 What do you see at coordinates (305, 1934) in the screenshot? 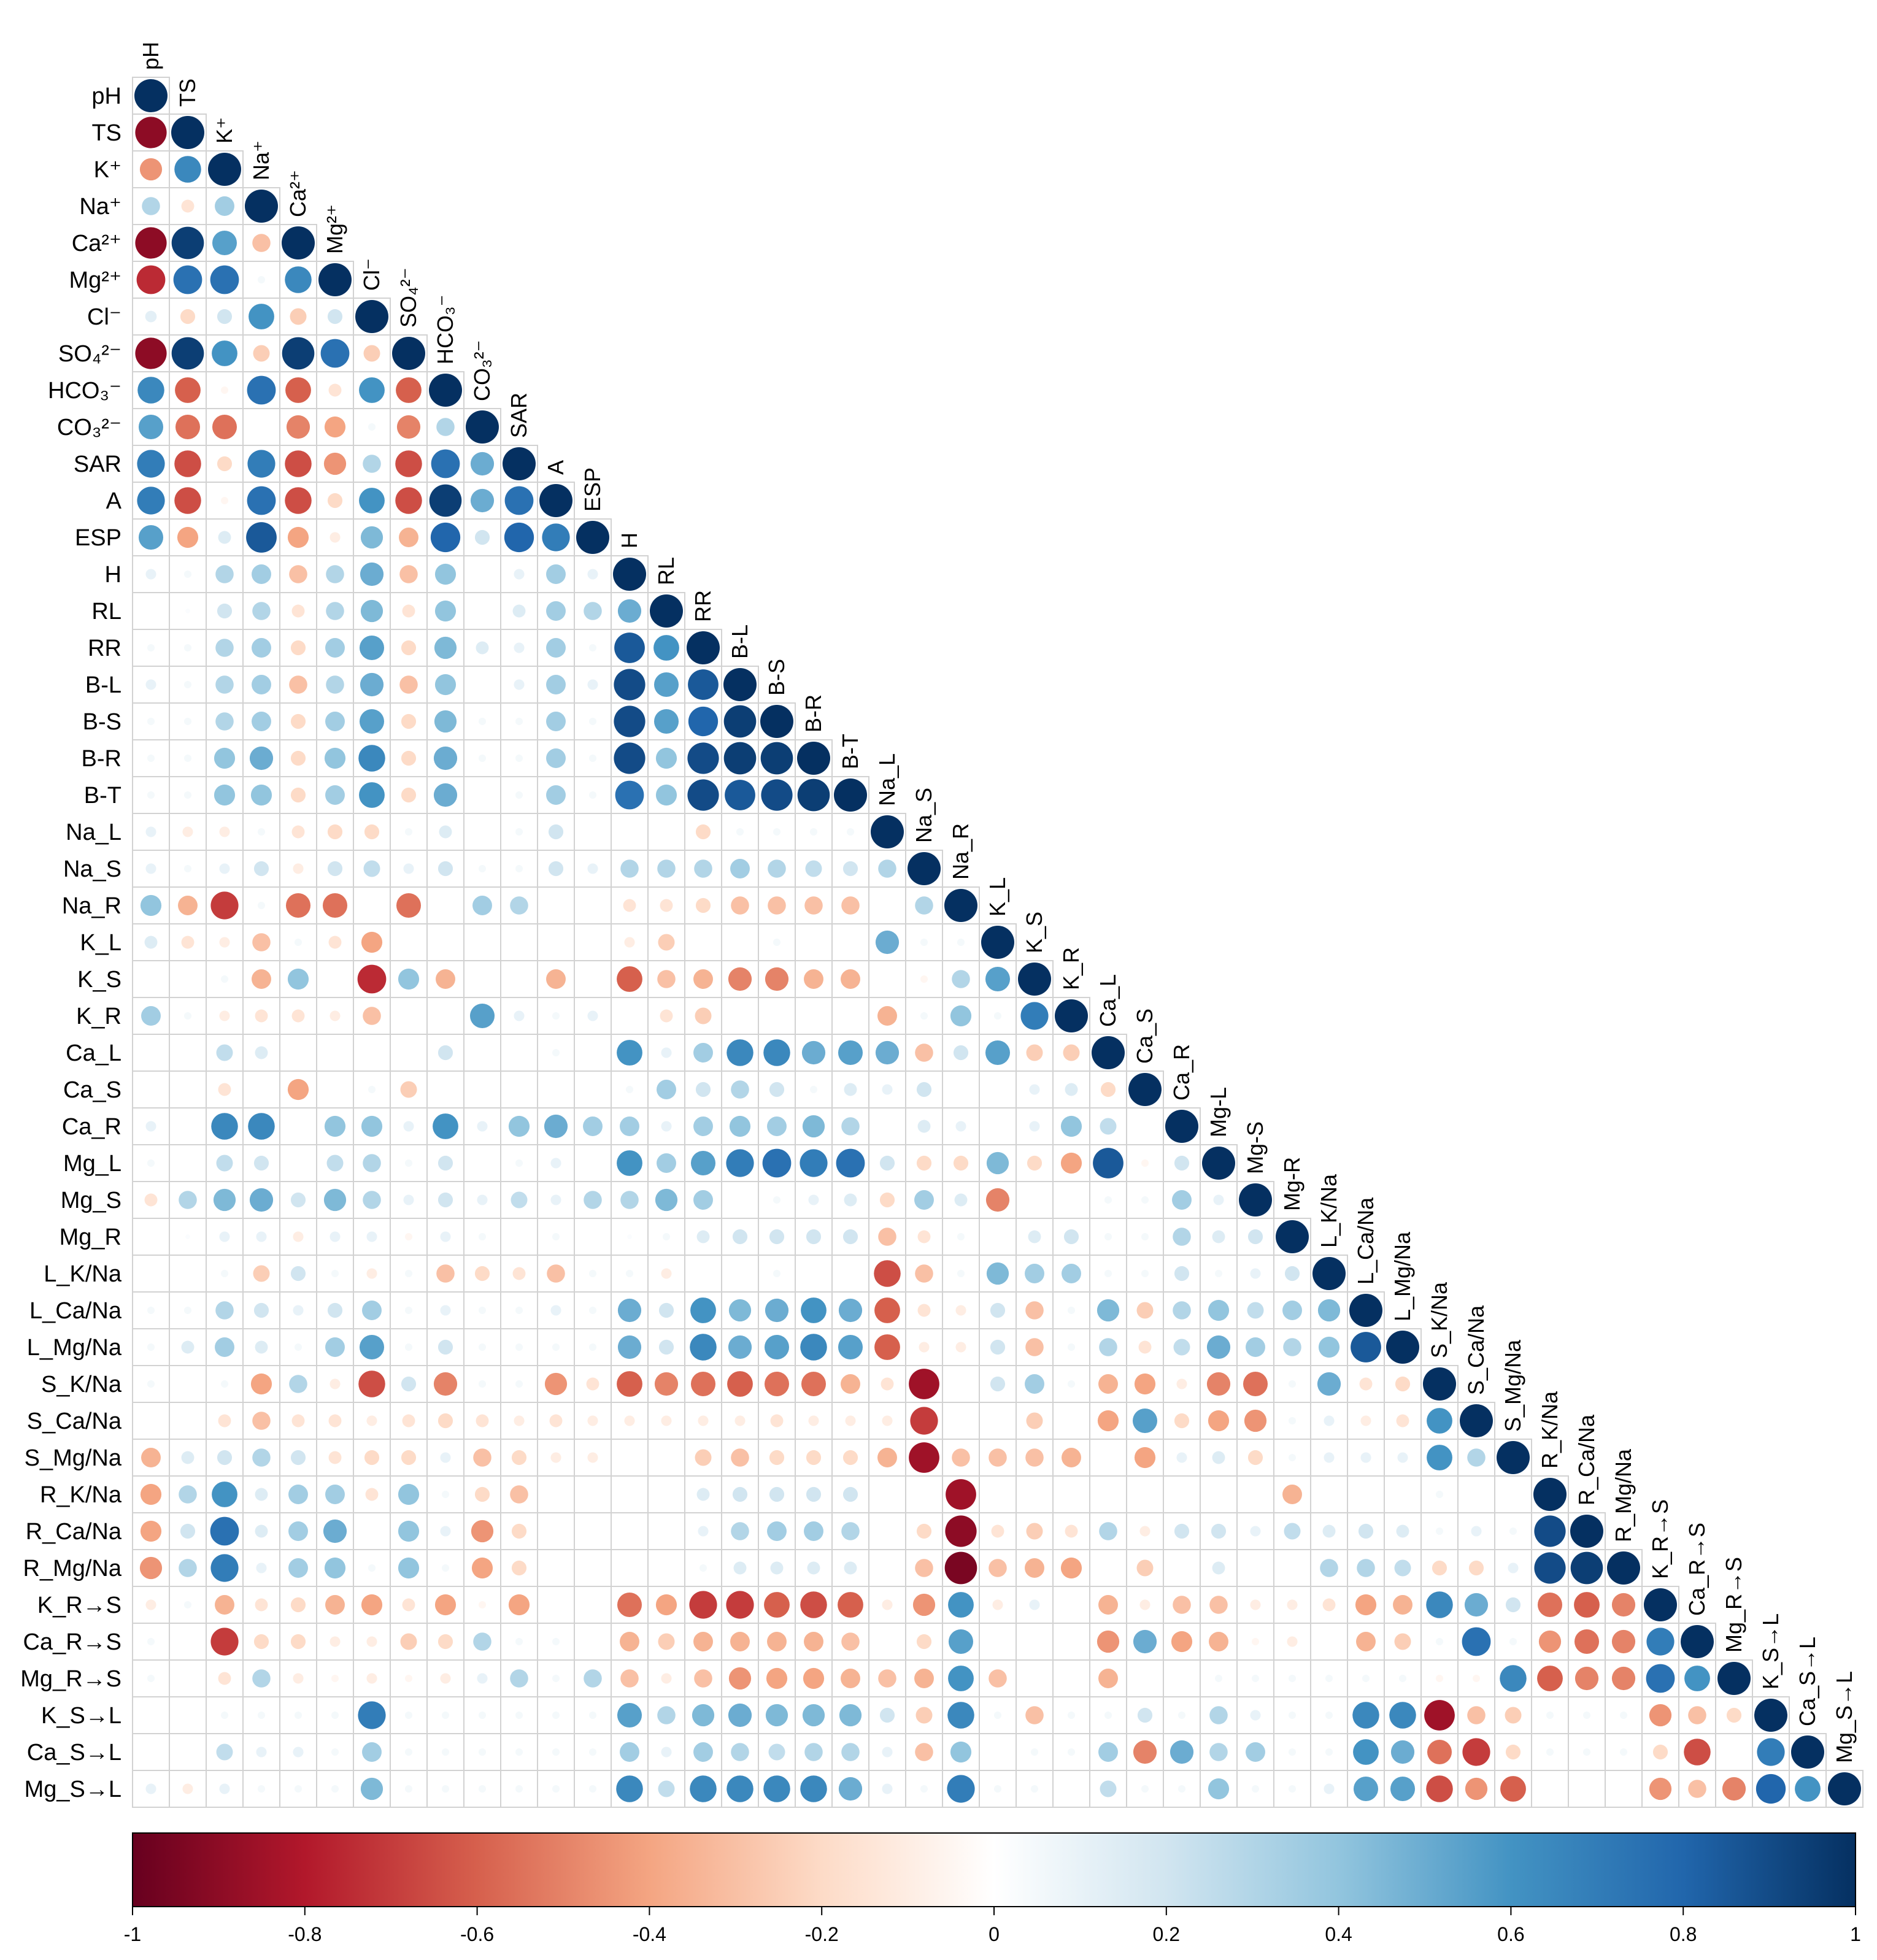
I see `colorbar-tick-label: -0.8` at bounding box center [305, 1934].